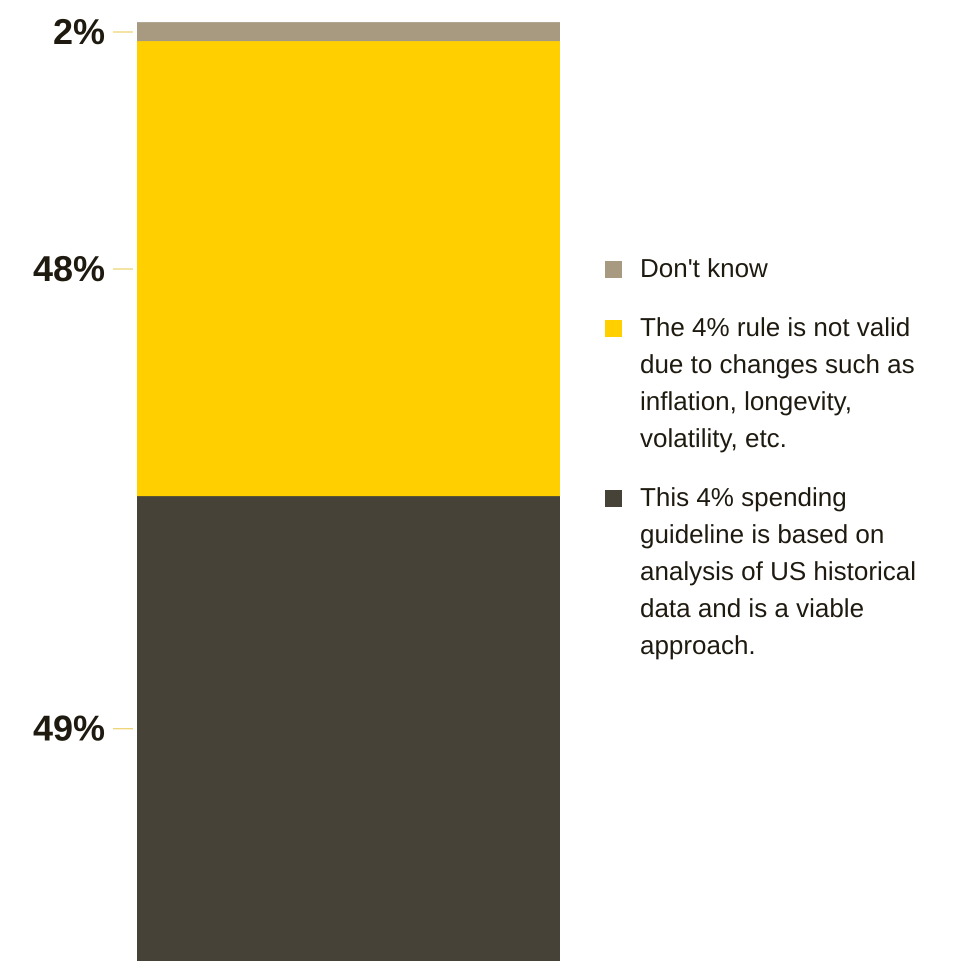  I want to click on data-label: 48%, so click(68, 268).